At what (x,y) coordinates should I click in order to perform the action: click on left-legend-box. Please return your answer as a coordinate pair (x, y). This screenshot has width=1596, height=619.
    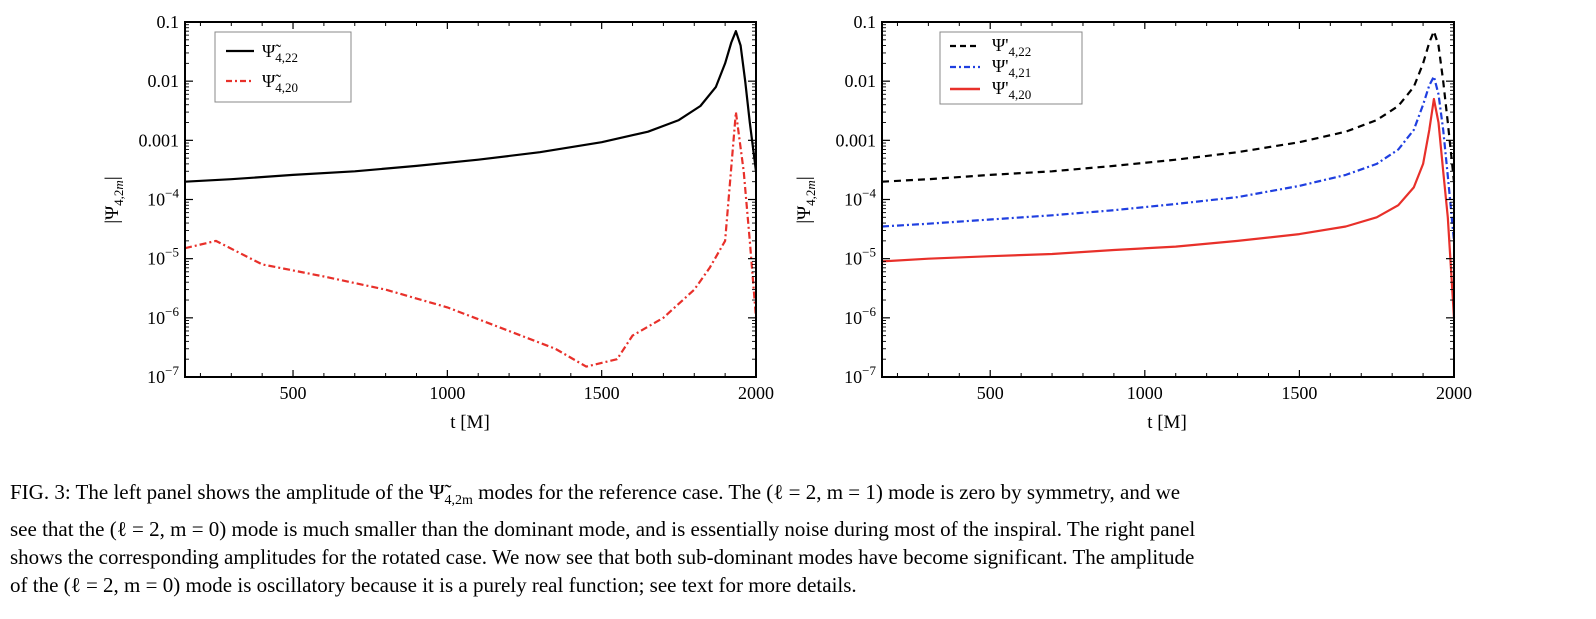
    Looking at the image, I should click on (283, 67).